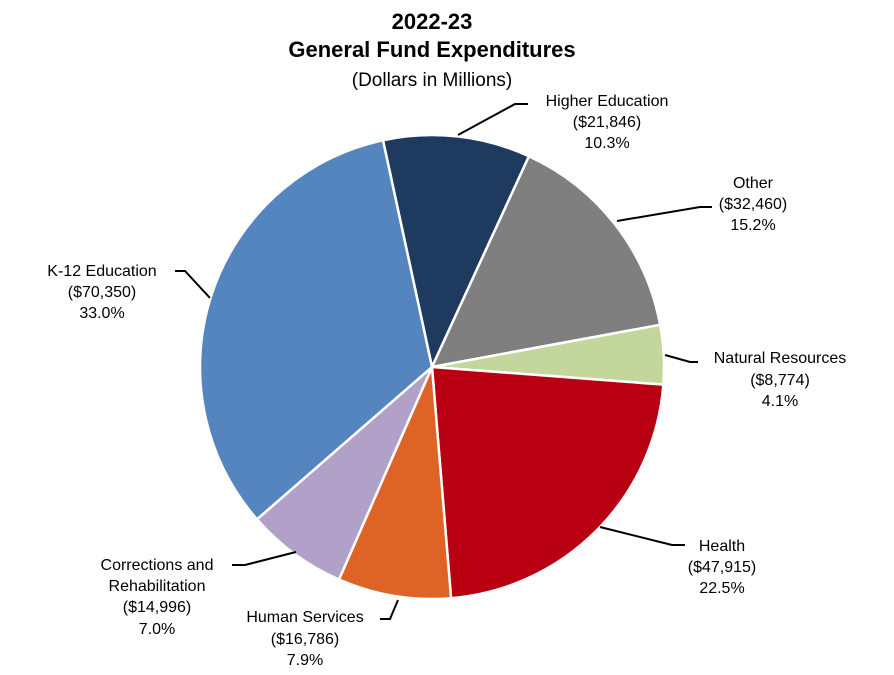  I want to click on label-human-services: Human Services ($16,786) 7.9%, so click(304, 639).